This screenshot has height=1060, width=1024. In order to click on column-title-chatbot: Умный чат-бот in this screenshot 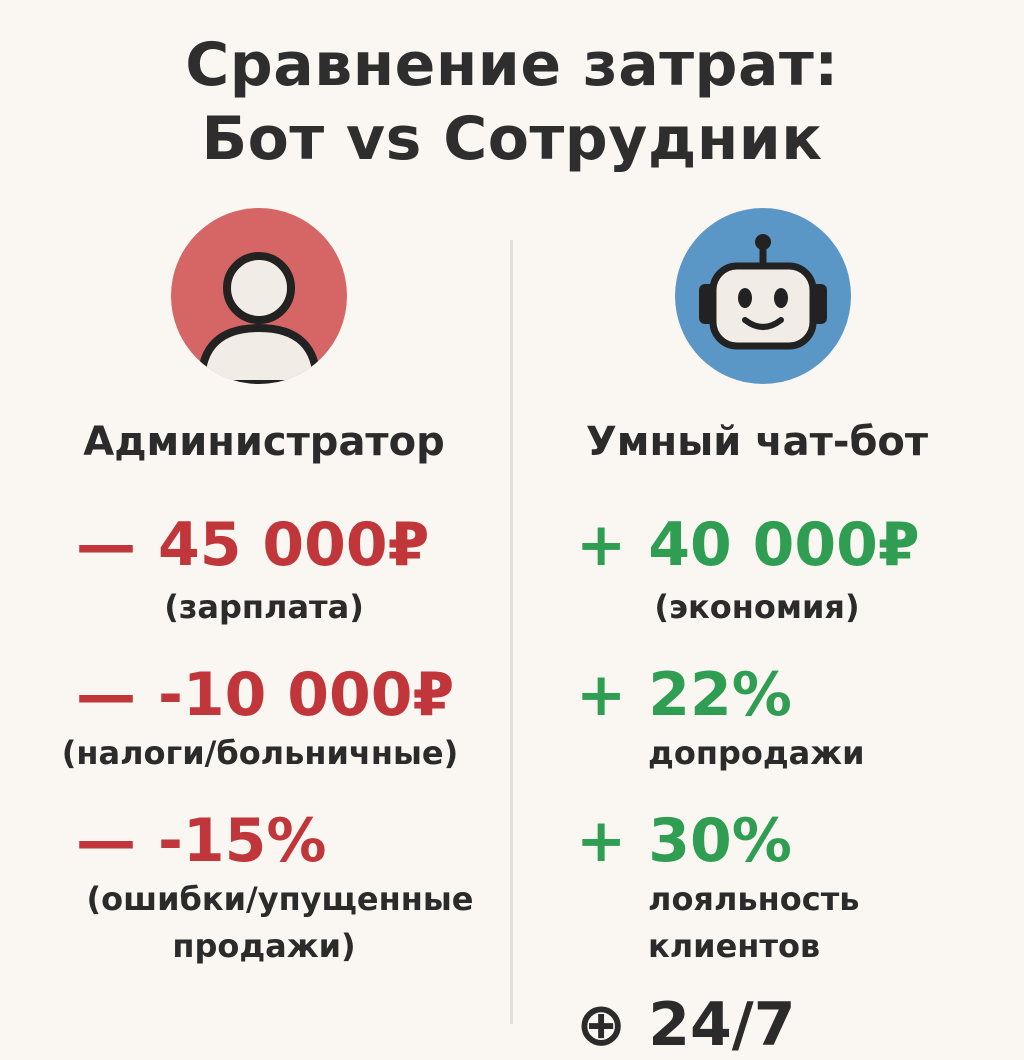, I will do `click(757, 442)`.